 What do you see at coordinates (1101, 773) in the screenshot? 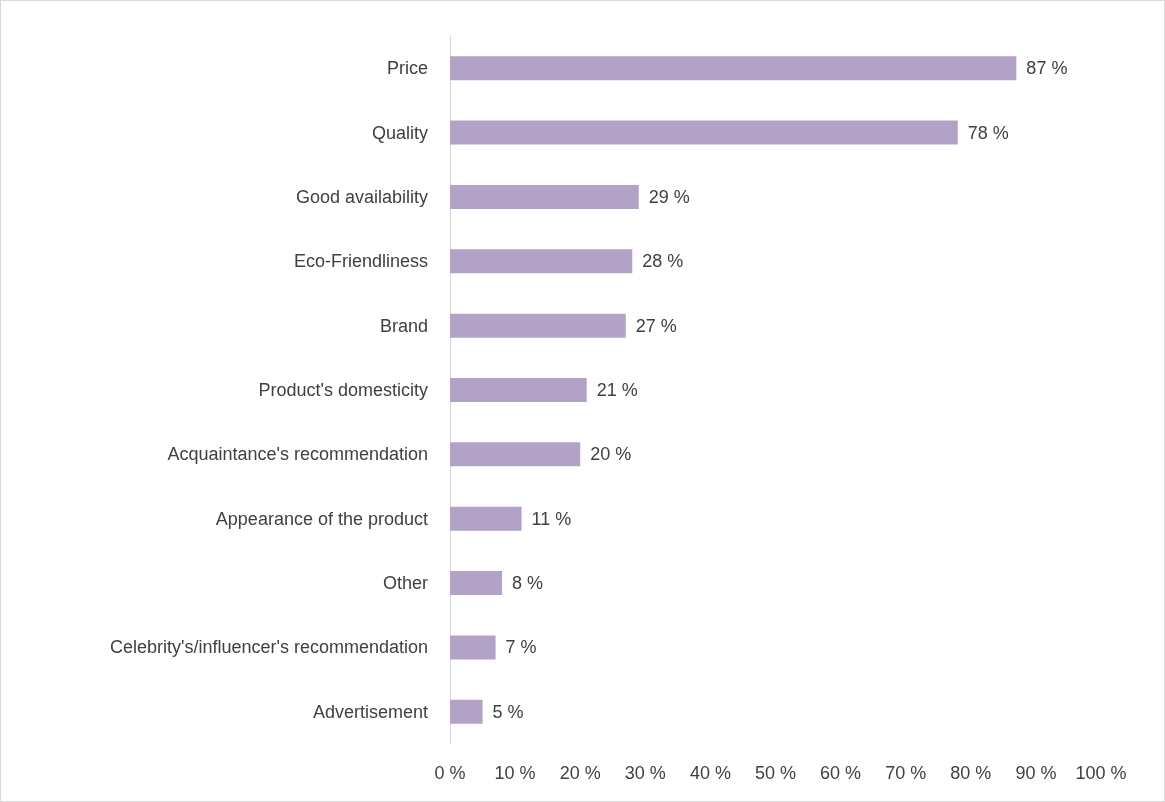
I see `x-tick-label: 100 %` at bounding box center [1101, 773].